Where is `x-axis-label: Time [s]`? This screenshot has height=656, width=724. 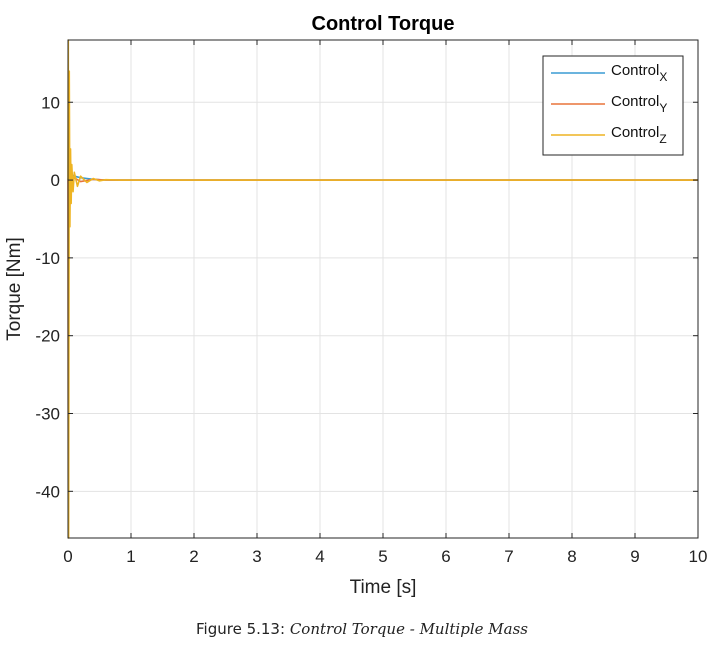
x-axis-label: Time [s] is located at coordinates (383, 587).